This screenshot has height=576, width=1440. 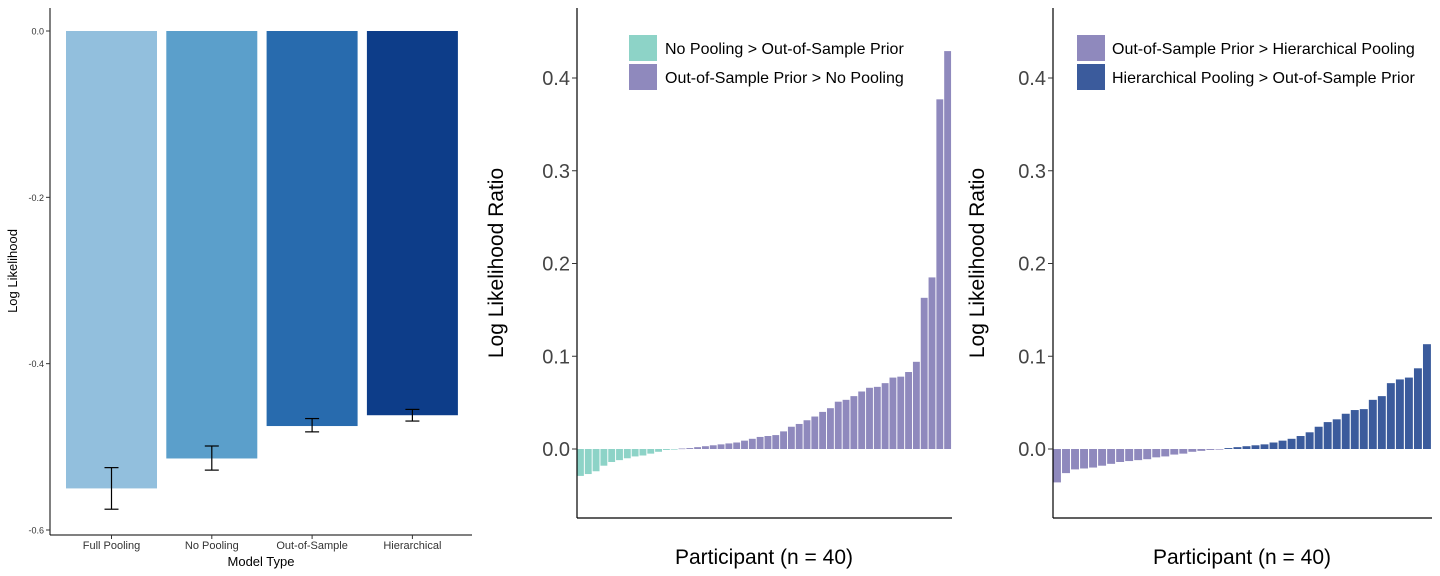 What do you see at coordinates (36, 531) in the screenshot?
I see `p1-y-tick-label: -0.6` at bounding box center [36, 531].